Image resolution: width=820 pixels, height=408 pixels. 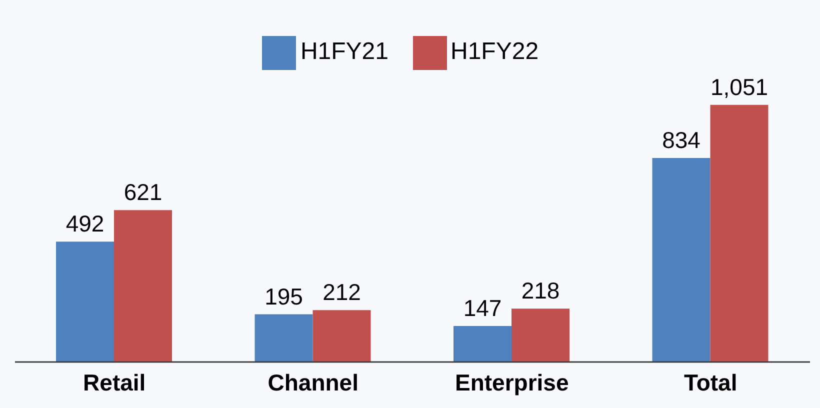 I want to click on data-label: 834, so click(x=681, y=139).